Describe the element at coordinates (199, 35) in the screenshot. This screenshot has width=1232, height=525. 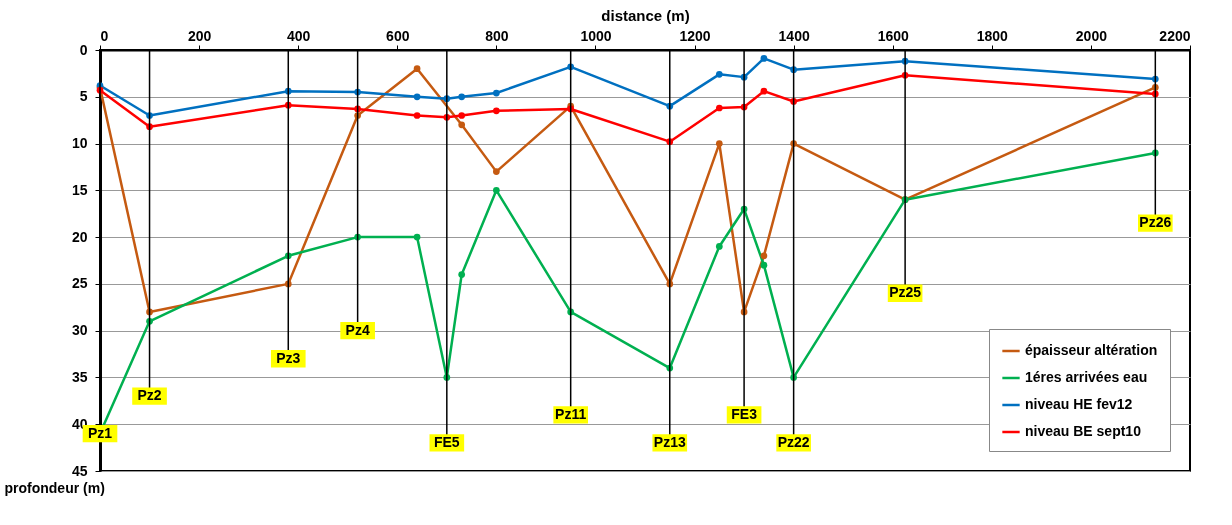
I see `x-tick-label: 200` at that location.